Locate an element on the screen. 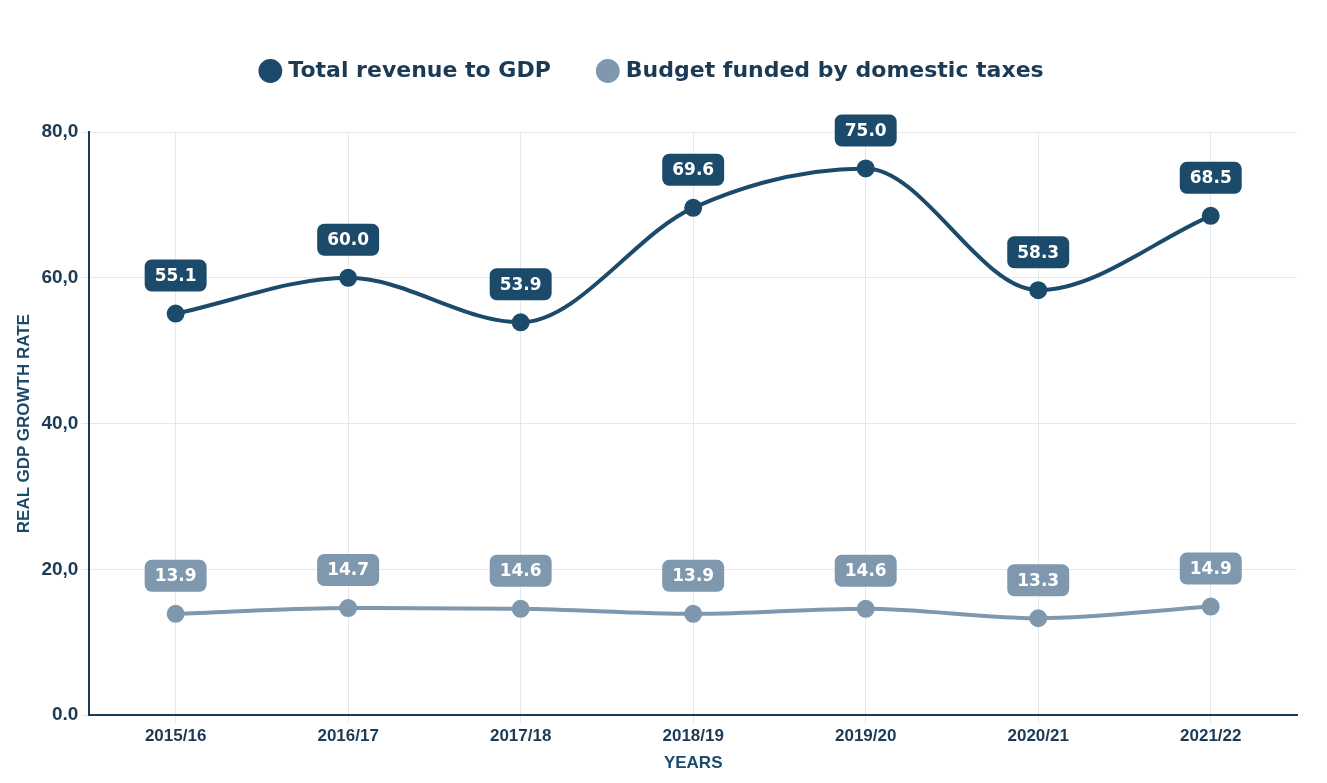 The image size is (1327, 783). x-tick-label: 2018/19 is located at coordinates (693, 736).